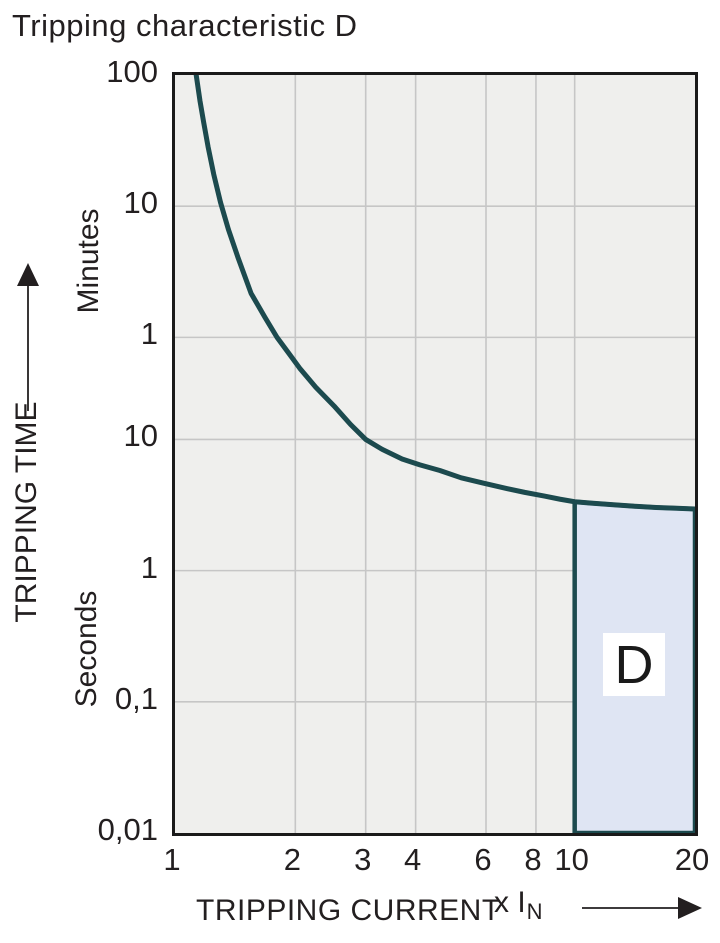 Image resolution: width=720 pixels, height=943 pixels. Describe the element at coordinates (348, 910) in the screenshot. I see `x-axis-title: TRIPPING CURRENT` at that location.